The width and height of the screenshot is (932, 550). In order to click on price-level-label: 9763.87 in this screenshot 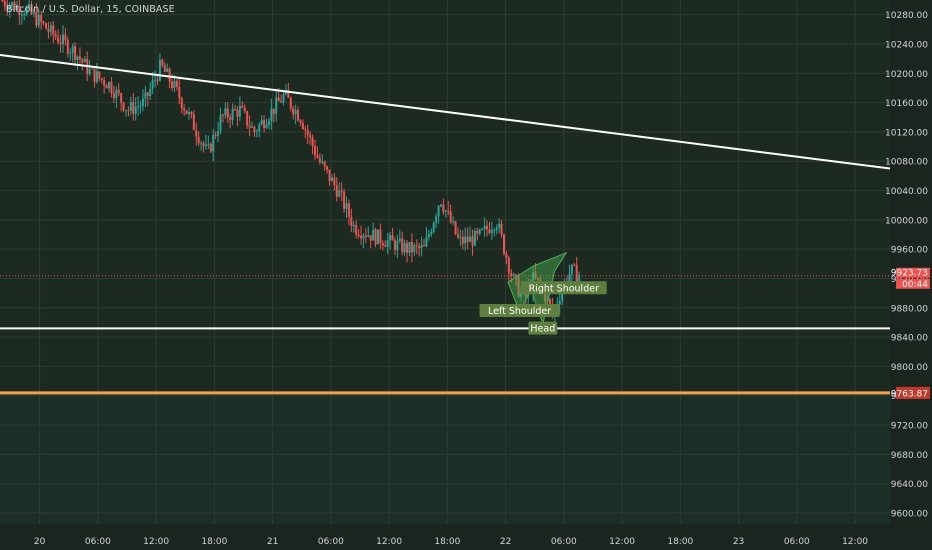, I will do `click(909, 394)`.